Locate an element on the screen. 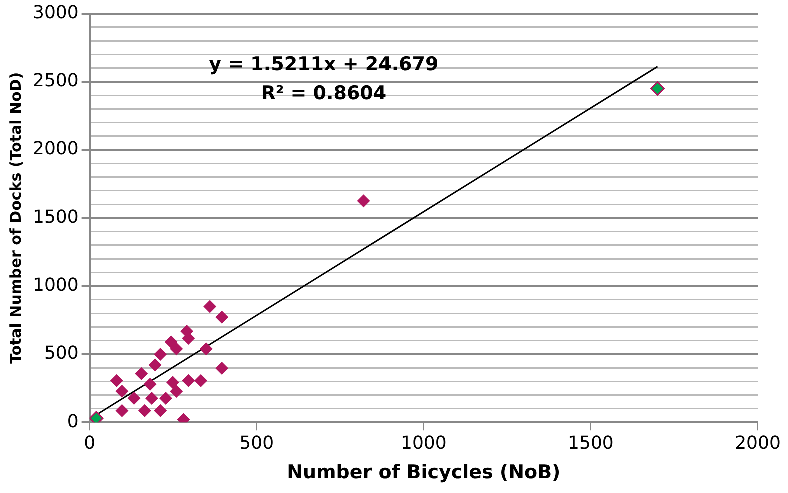 Image resolution: width=788 pixels, height=493 pixels. y-axis-title: Total Number of Docks (Total NoD) is located at coordinates (15, 218).